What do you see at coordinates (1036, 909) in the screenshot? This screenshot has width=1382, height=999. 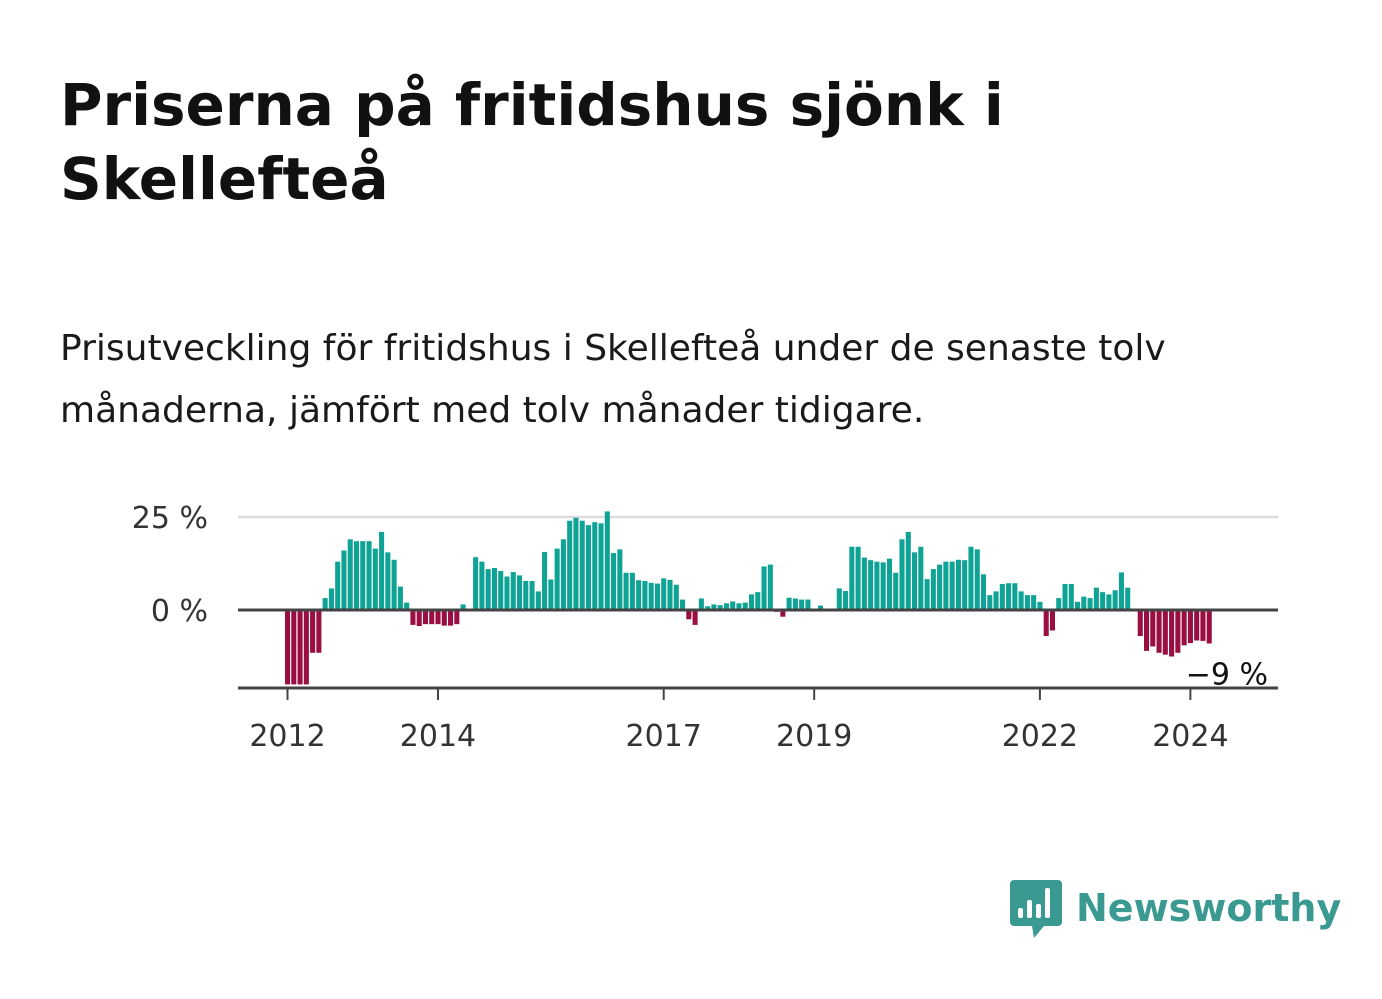 I see `bar-chart-speech-bubble-icon` at bounding box center [1036, 909].